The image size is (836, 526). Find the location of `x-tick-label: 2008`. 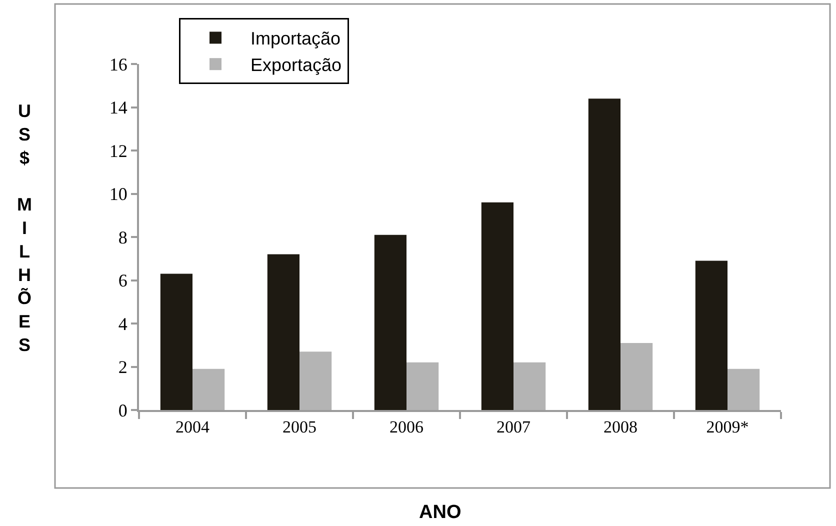

x-tick-label: 2008 is located at coordinates (621, 426).